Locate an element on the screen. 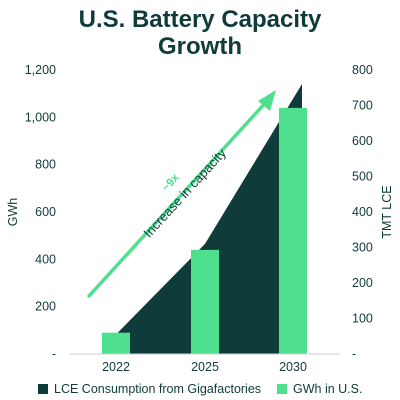 This screenshot has height=400, width=400. chart-title-line-1: U.S. Battery Capacity is located at coordinates (200, 19).